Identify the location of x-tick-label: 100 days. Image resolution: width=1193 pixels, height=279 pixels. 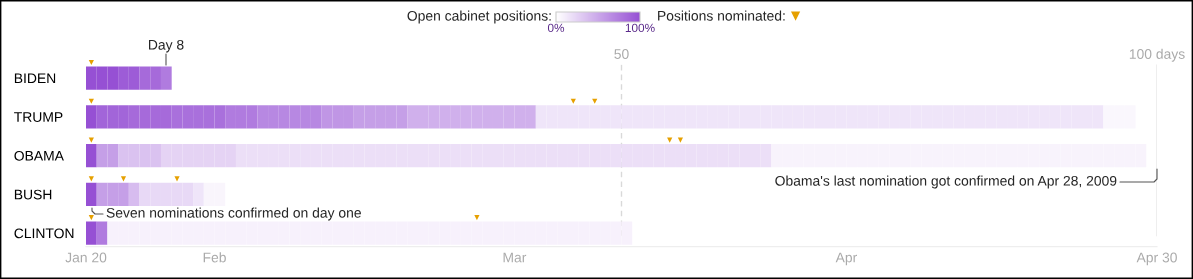
(1157, 55).